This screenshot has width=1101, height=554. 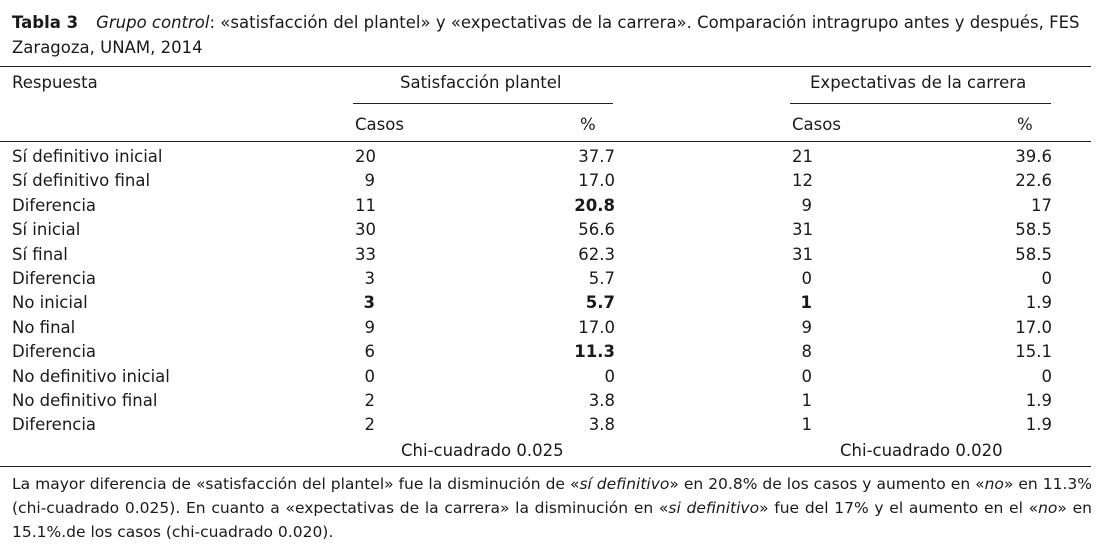 What do you see at coordinates (44, 327) in the screenshot?
I see `row-label: No final` at bounding box center [44, 327].